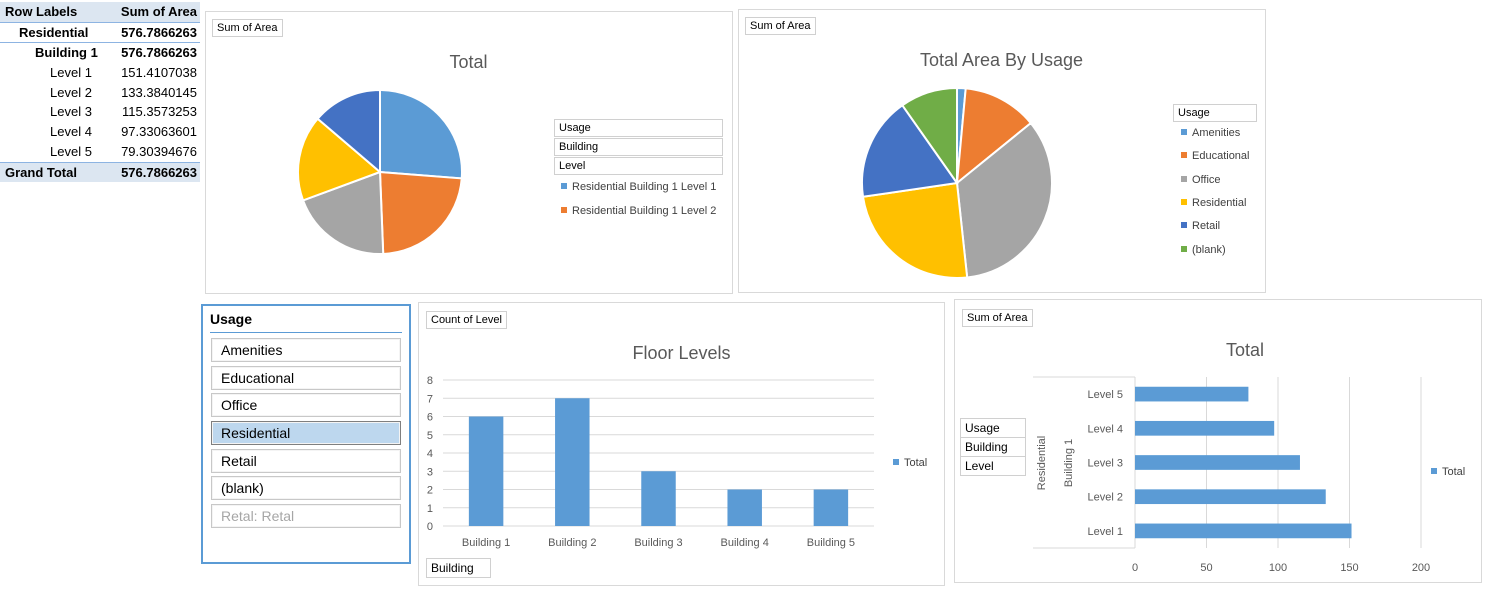  What do you see at coordinates (638, 211) in the screenshot?
I see `legend-entry: Residential Building 1 Level 2` at bounding box center [638, 211].